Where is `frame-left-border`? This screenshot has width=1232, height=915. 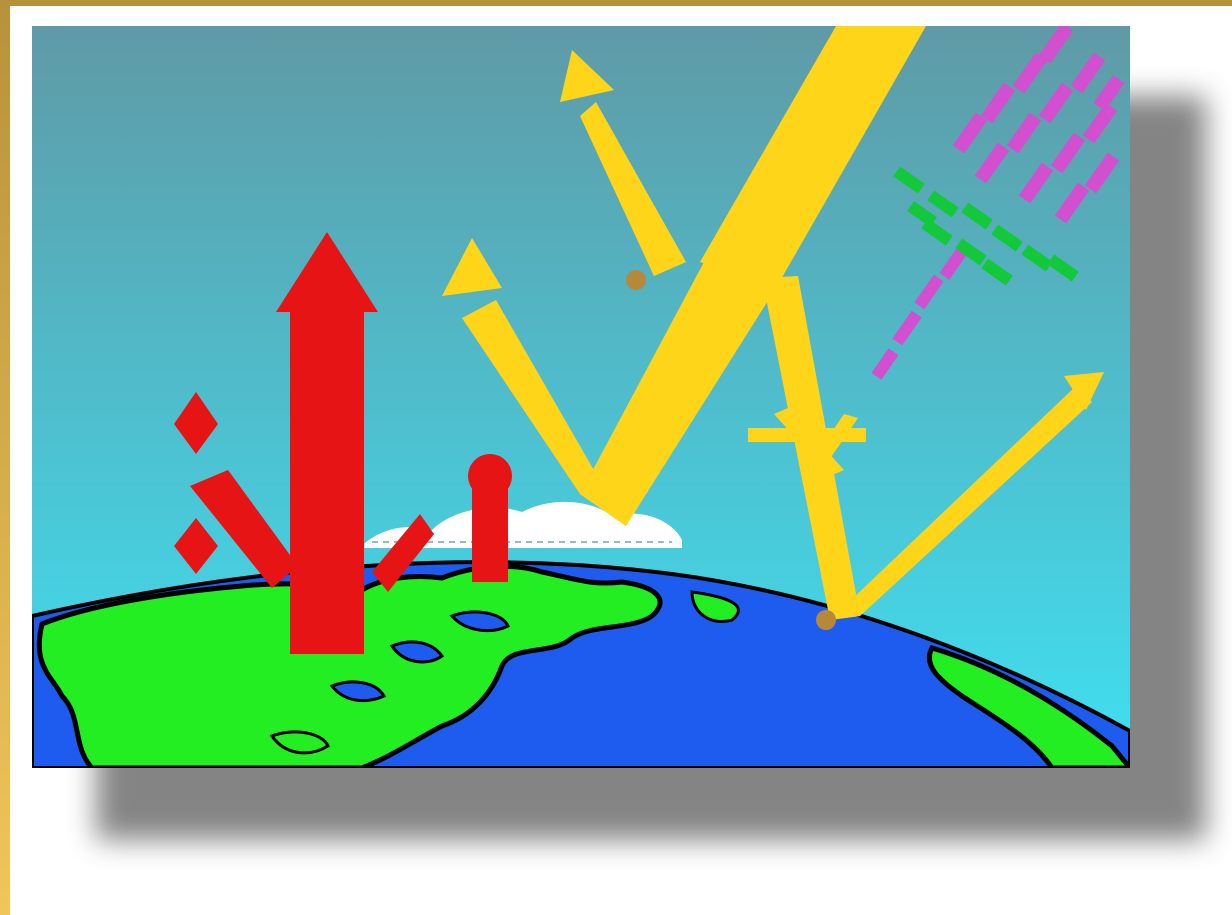
frame-left-border is located at coordinates (5, 457).